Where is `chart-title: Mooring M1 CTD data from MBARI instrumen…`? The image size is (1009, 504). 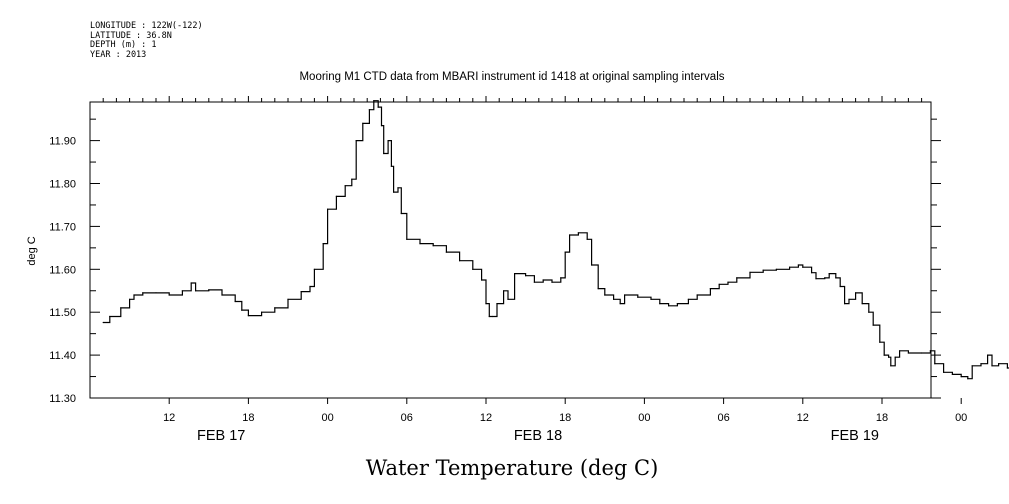
chart-title: Mooring M1 CTD data from MBARI instrumen… is located at coordinates (511, 77).